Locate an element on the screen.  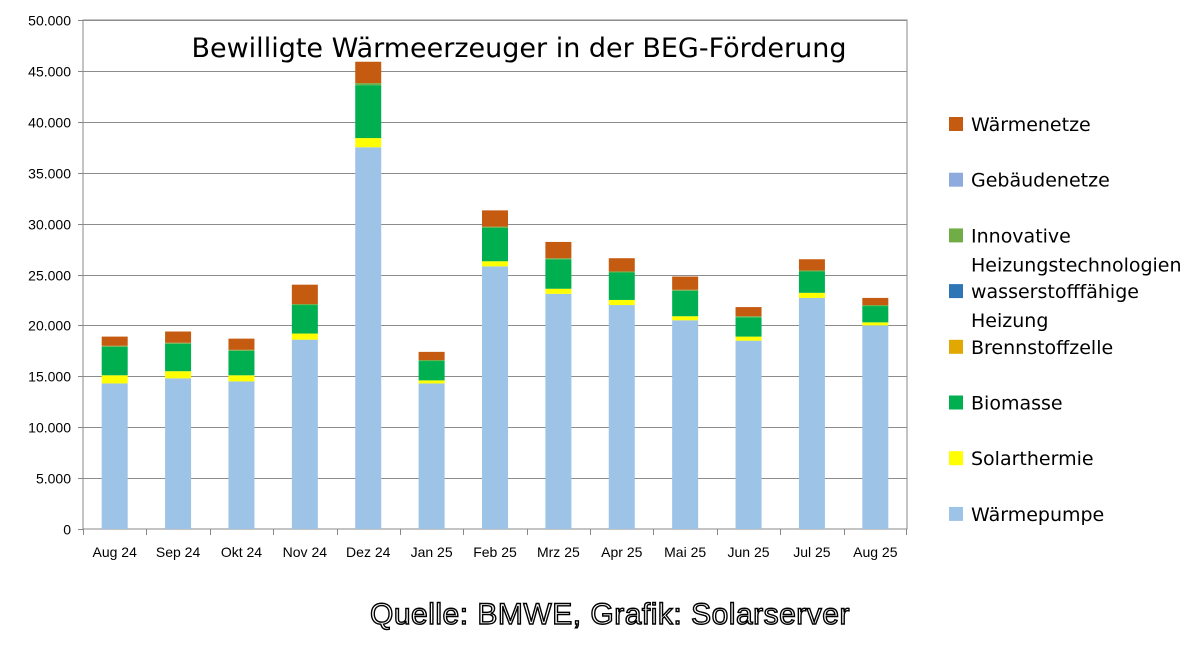
x-tick-label: Jan 25 is located at coordinates (432, 552).